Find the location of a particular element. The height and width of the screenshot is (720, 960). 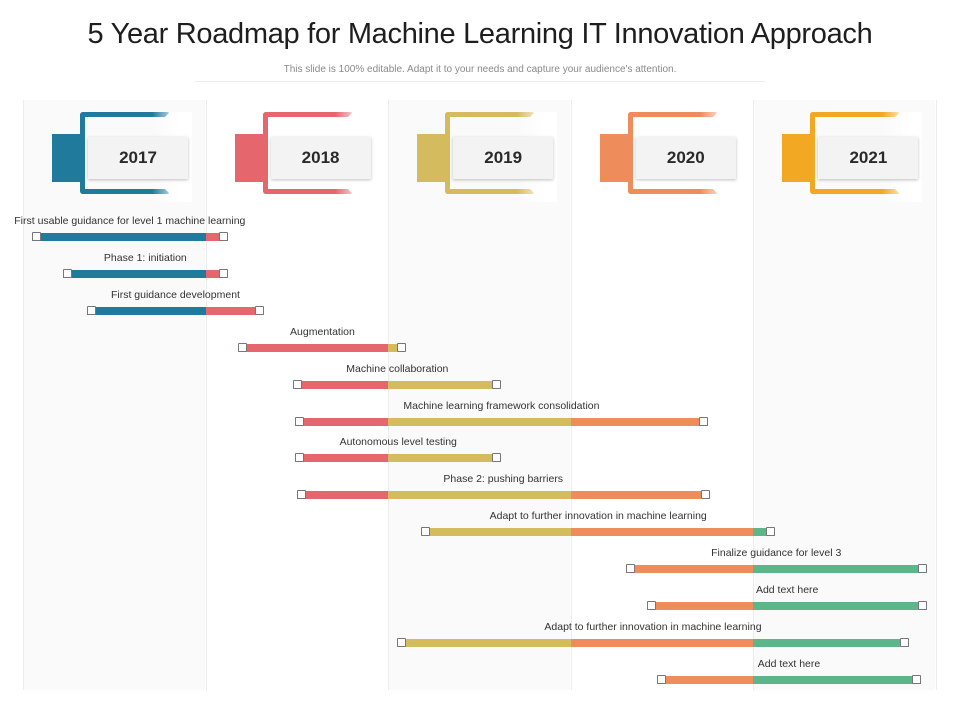

task-label: Autonomous level testing is located at coordinates (398, 442).